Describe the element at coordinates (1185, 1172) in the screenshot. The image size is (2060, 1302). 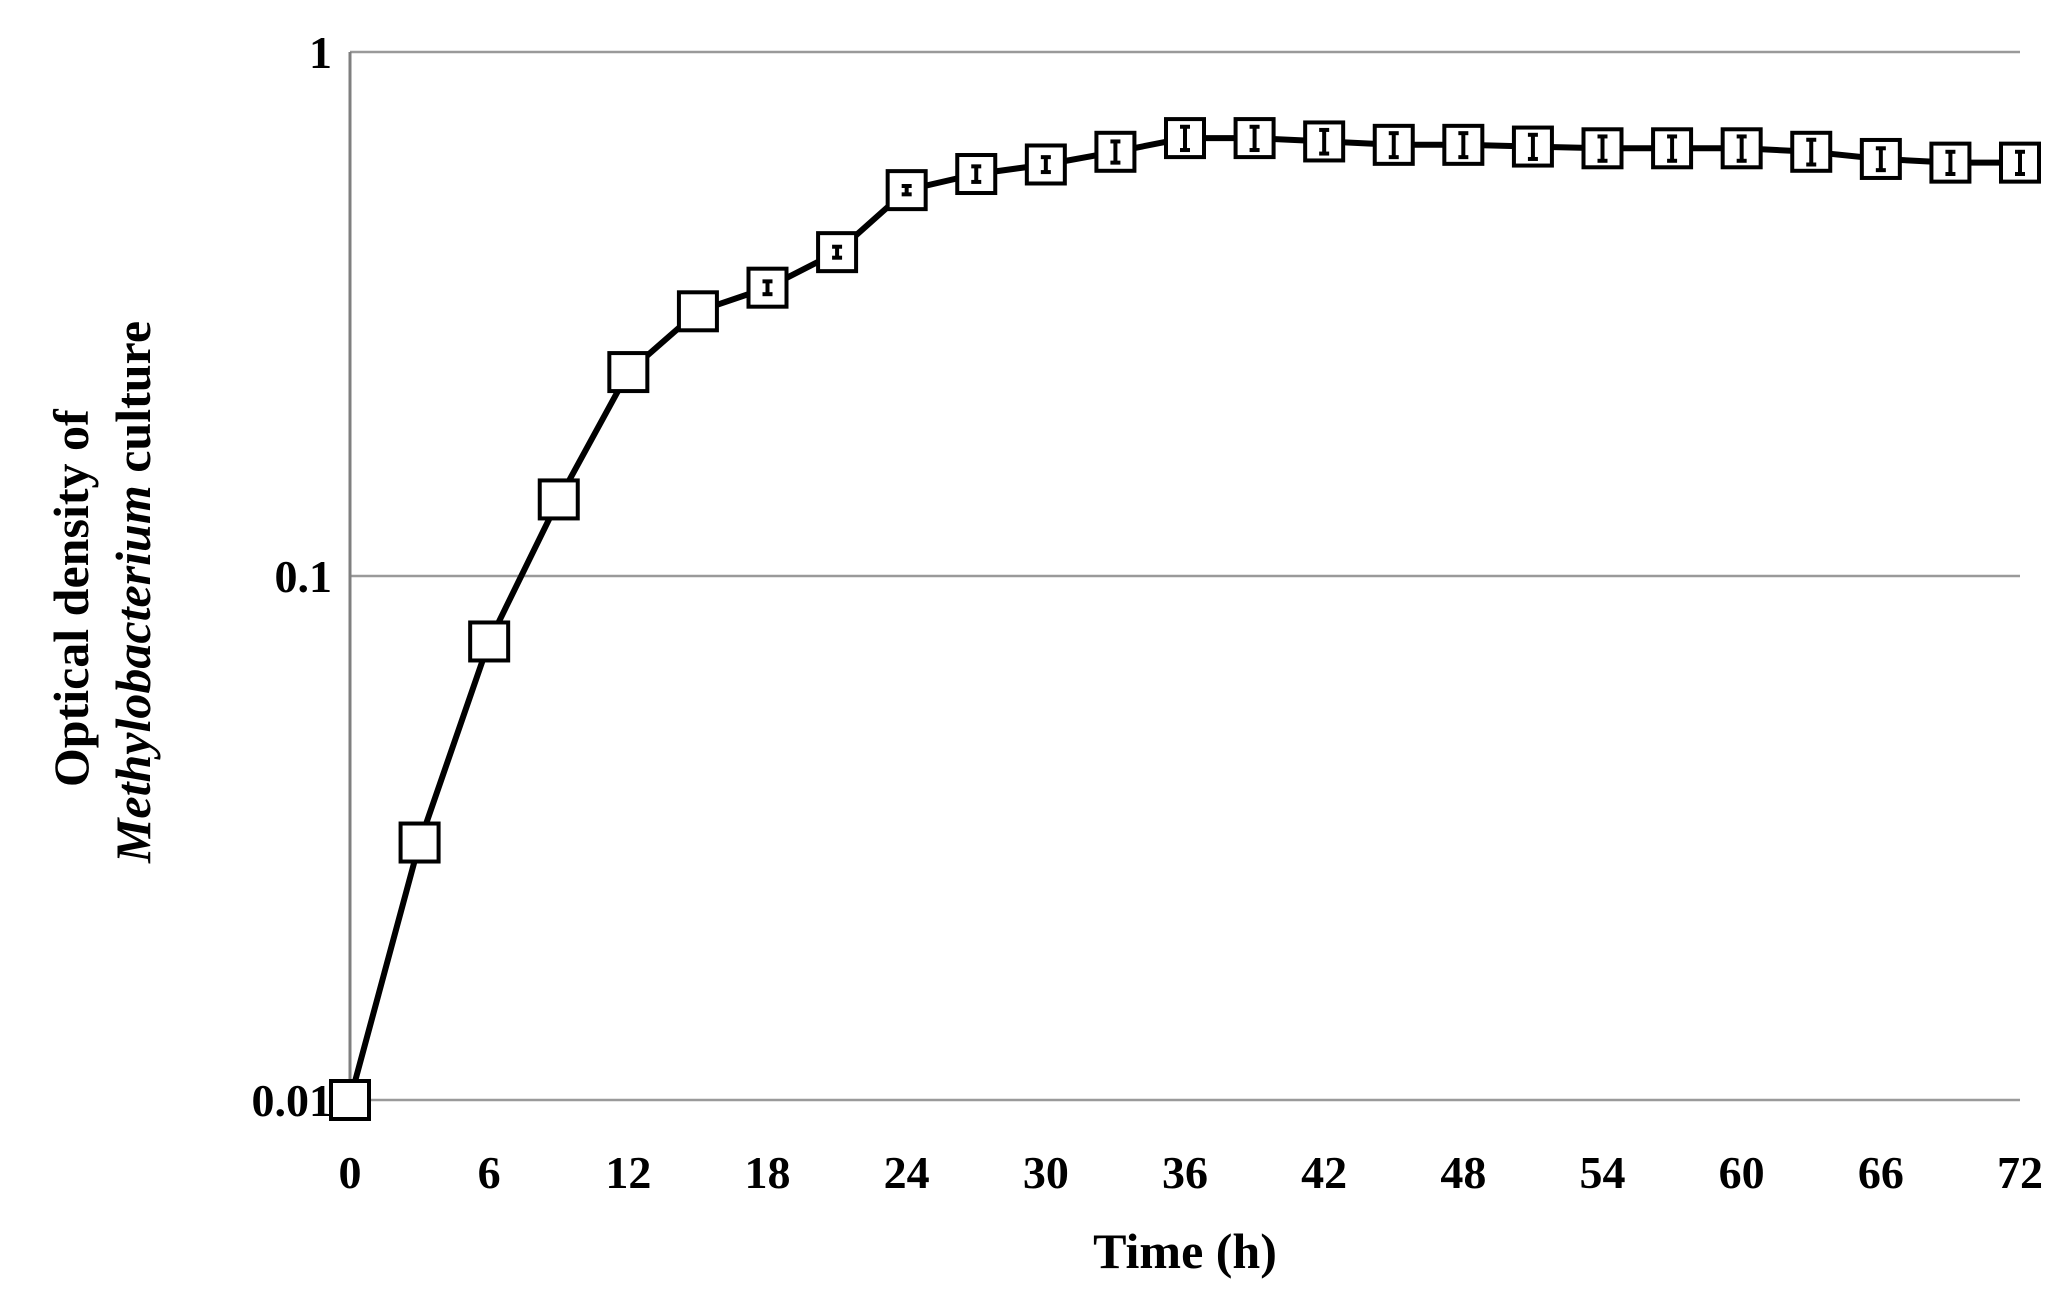
I see `x-tick-label: 36` at that location.